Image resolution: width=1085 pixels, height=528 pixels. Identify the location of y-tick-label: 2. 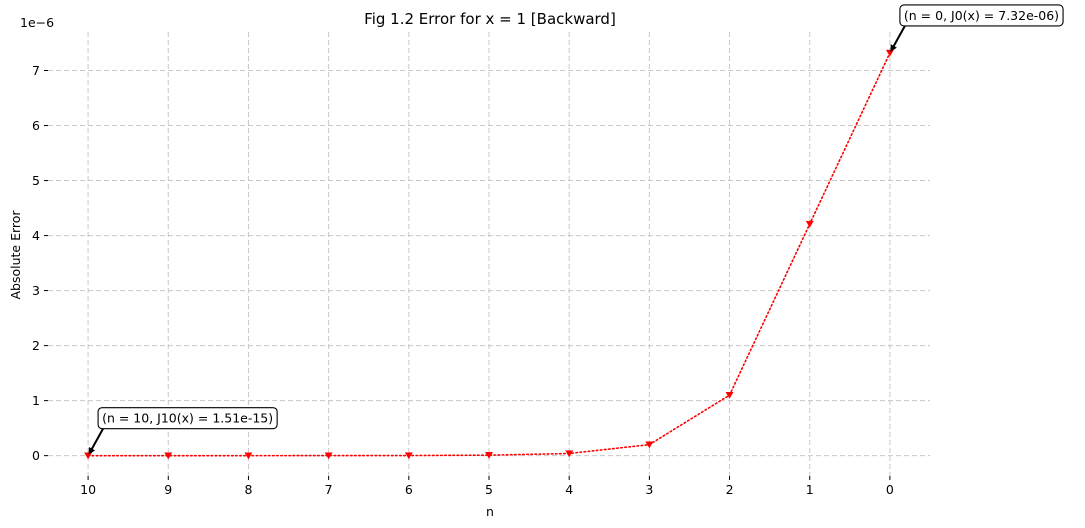
(36, 345).